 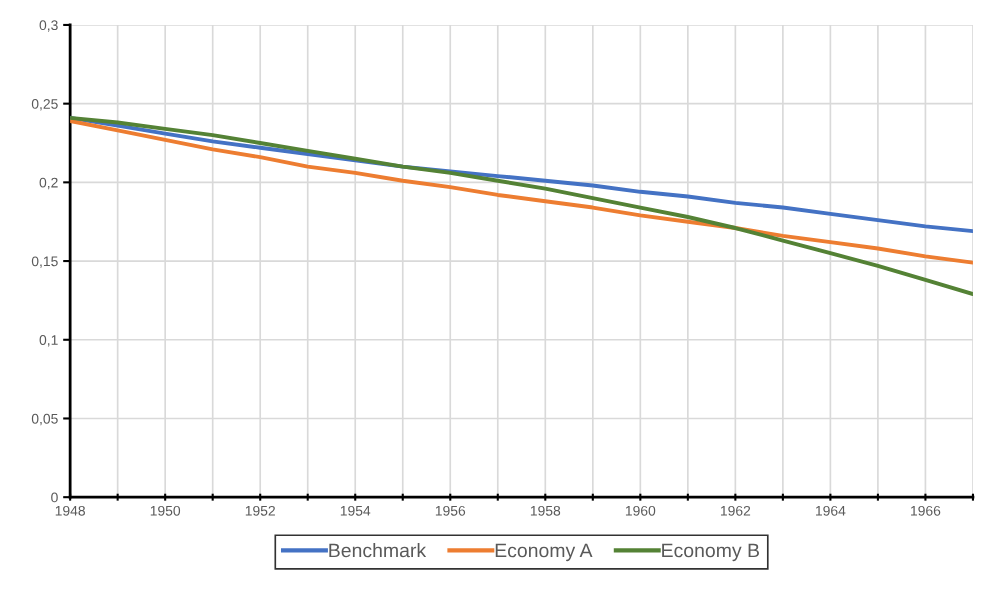 What do you see at coordinates (831, 510) in the screenshot?
I see `x-tick-label: 1964` at bounding box center [831, 510].